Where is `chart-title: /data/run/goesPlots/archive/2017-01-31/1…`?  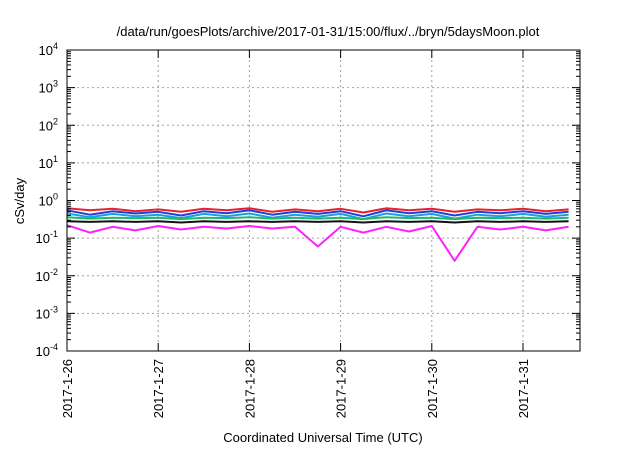
chart-title: /data/run/goesPlots/archive/2017-01-31/1… is located at coordinates (328, 31).